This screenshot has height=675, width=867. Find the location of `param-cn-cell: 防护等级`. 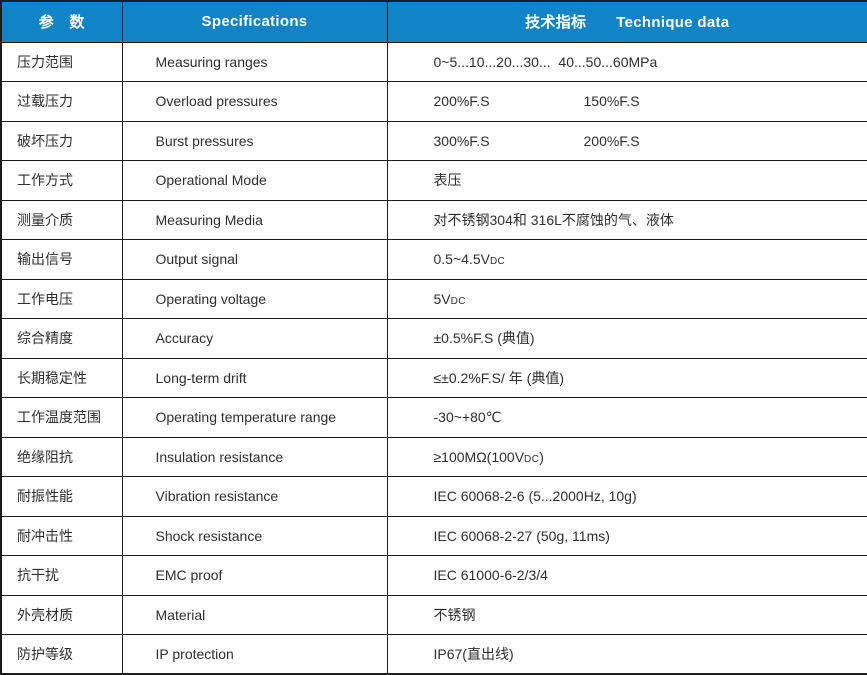

param-cn-cell: 防护等级 is located at coordinates (61, 654).